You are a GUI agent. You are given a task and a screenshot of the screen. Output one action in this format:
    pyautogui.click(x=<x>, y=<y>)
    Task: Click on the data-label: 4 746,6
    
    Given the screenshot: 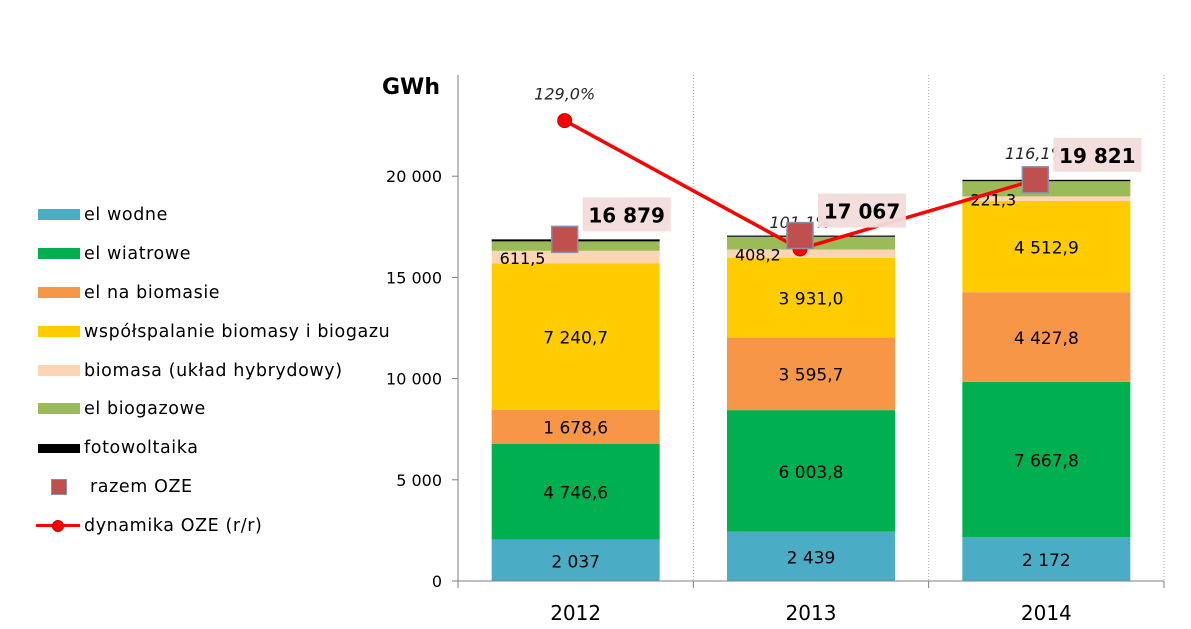 What is the action you would take?
    pyautogui.click(x=575, y=494)
    